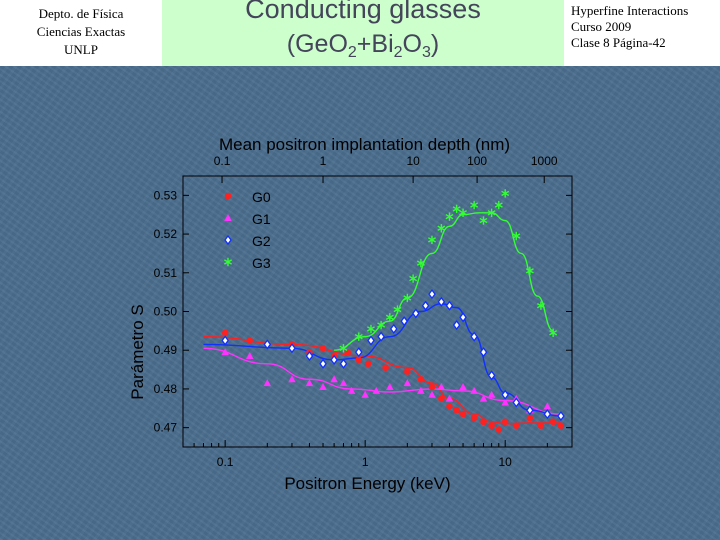  Describe the element at coordinates (365, 462) in the screenshot. I see `x-tick-label: 1` at that location.